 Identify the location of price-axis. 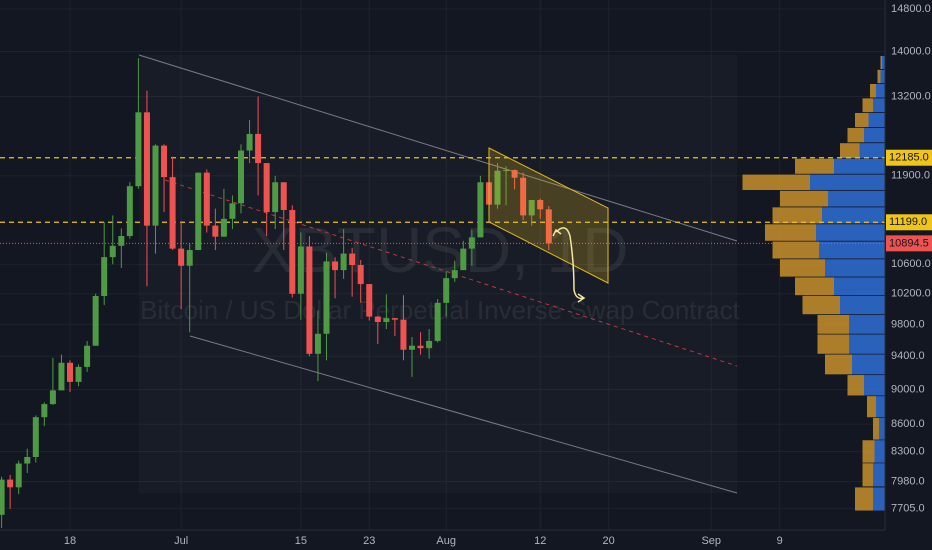
(908, 275).